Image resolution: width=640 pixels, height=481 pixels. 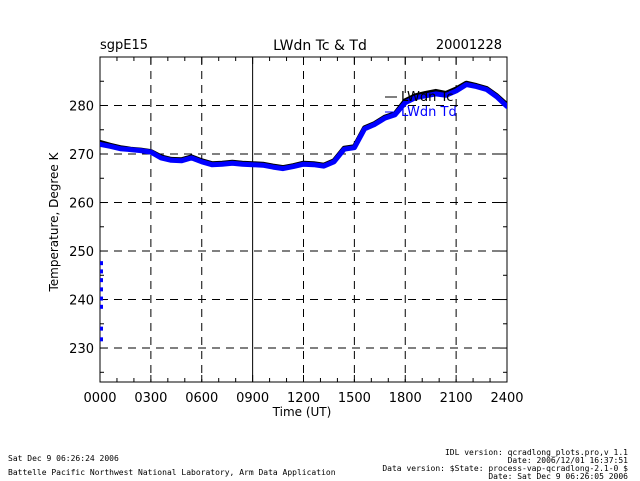 I want to click on footer-timestamp: Sat Dec 9 06:26:24 2006, so click(x=63, y=458).